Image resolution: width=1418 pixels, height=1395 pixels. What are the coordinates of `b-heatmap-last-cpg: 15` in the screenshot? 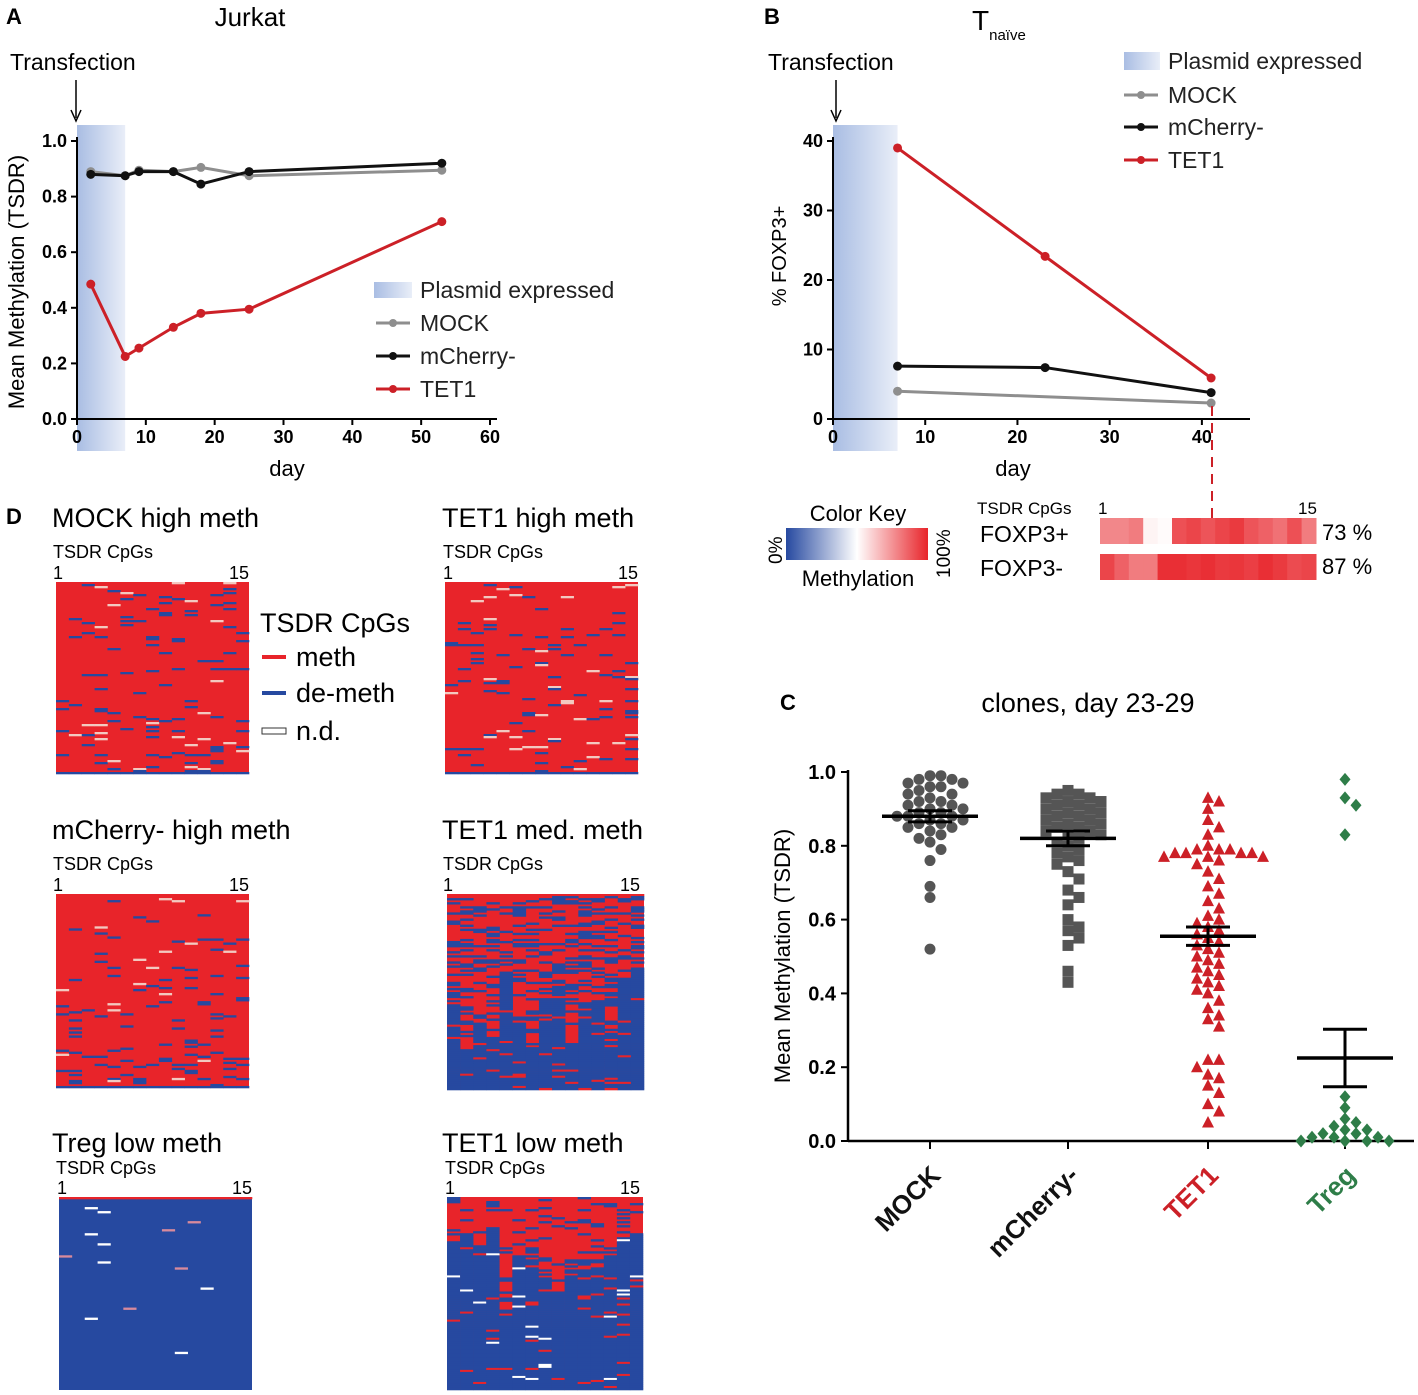 It's located at (1307, 508).